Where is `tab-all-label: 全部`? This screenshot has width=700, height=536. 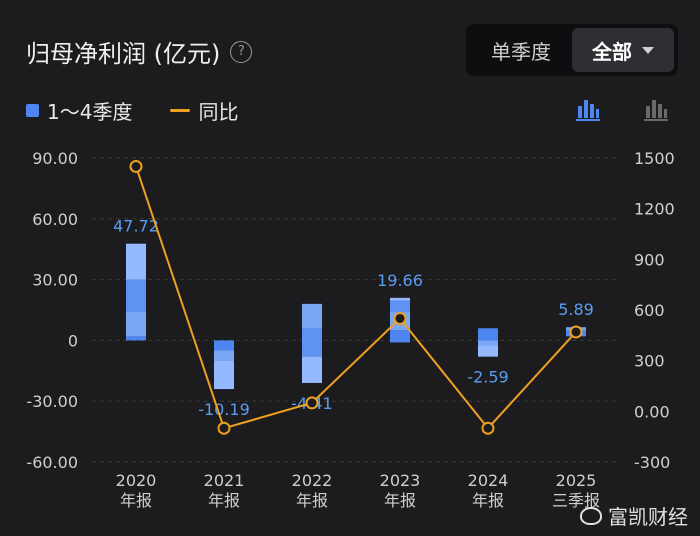
tab-all-label: 全部 is located at coordinates (612, 51).